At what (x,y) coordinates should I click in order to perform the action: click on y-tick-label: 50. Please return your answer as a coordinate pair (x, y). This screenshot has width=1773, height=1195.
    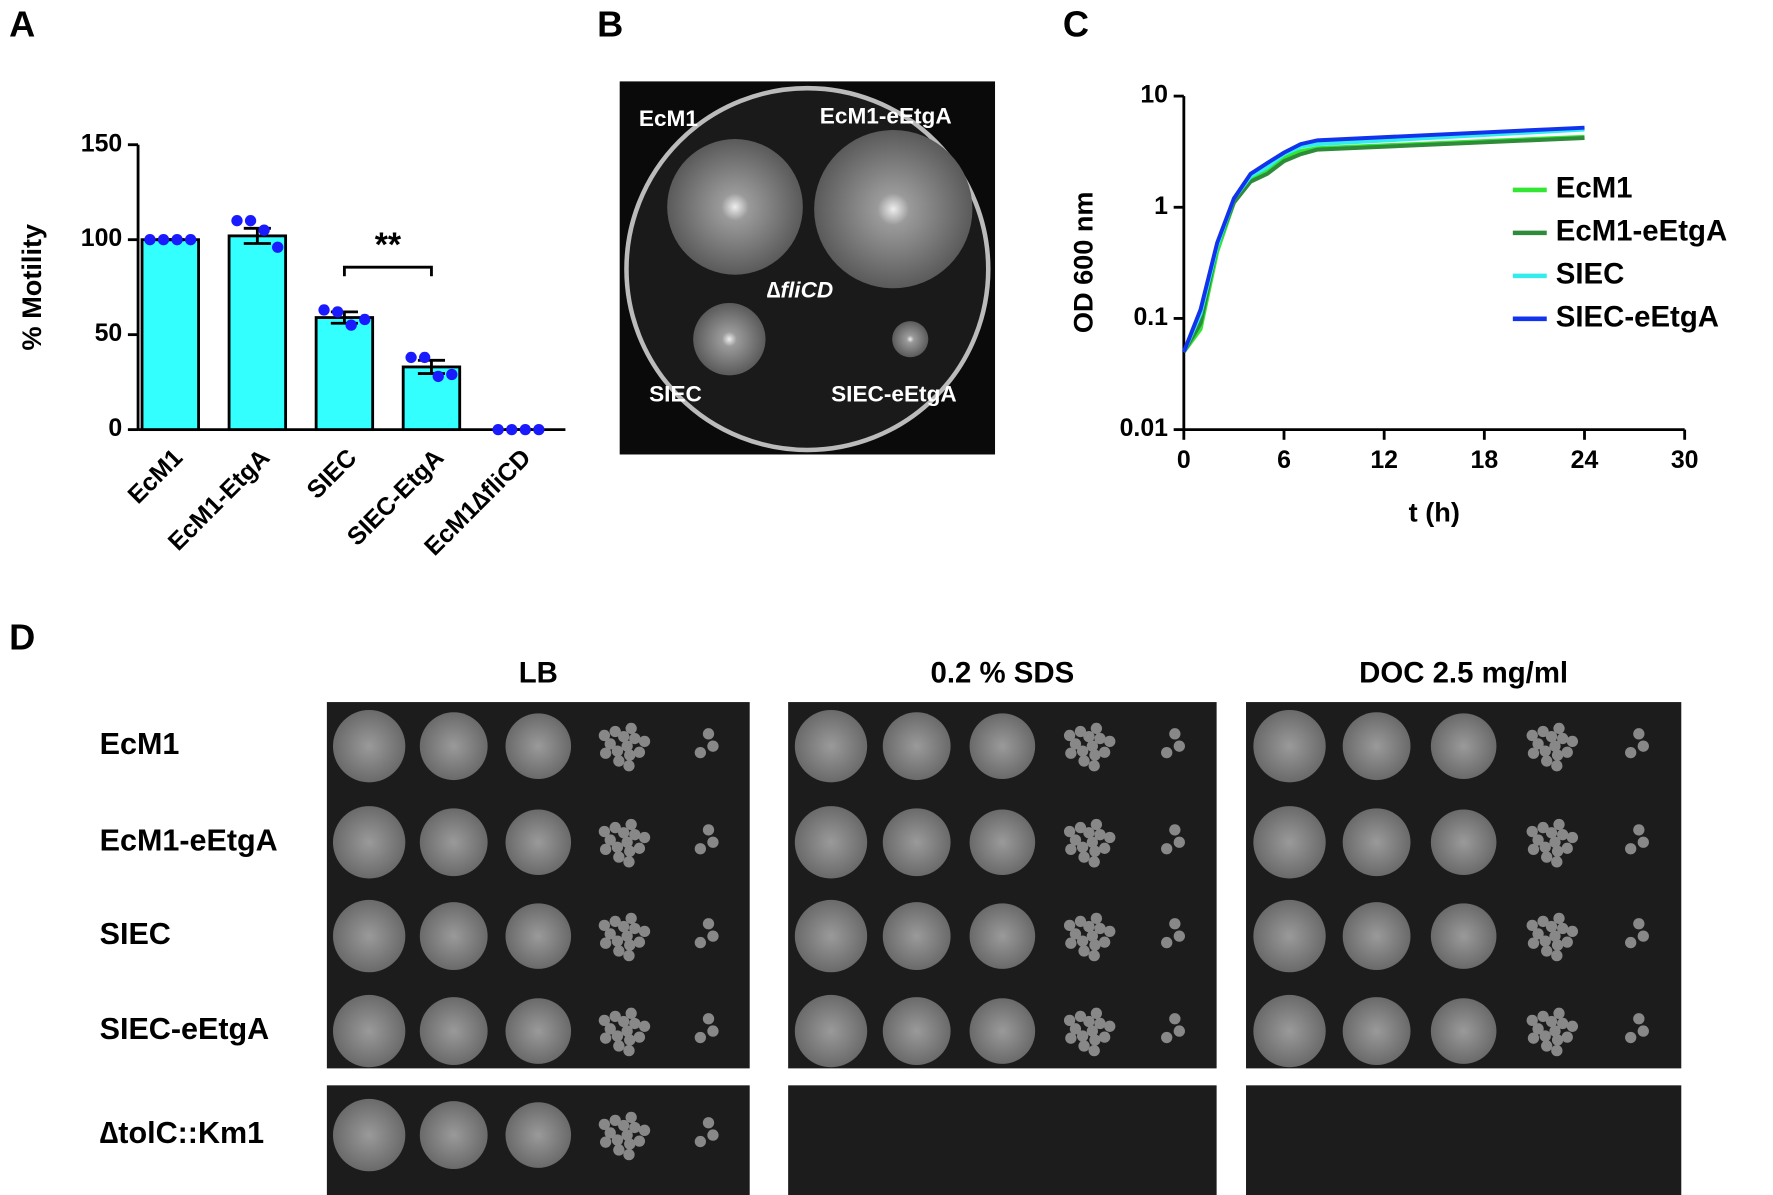
    Looking at the image, I should click on (109, 333).